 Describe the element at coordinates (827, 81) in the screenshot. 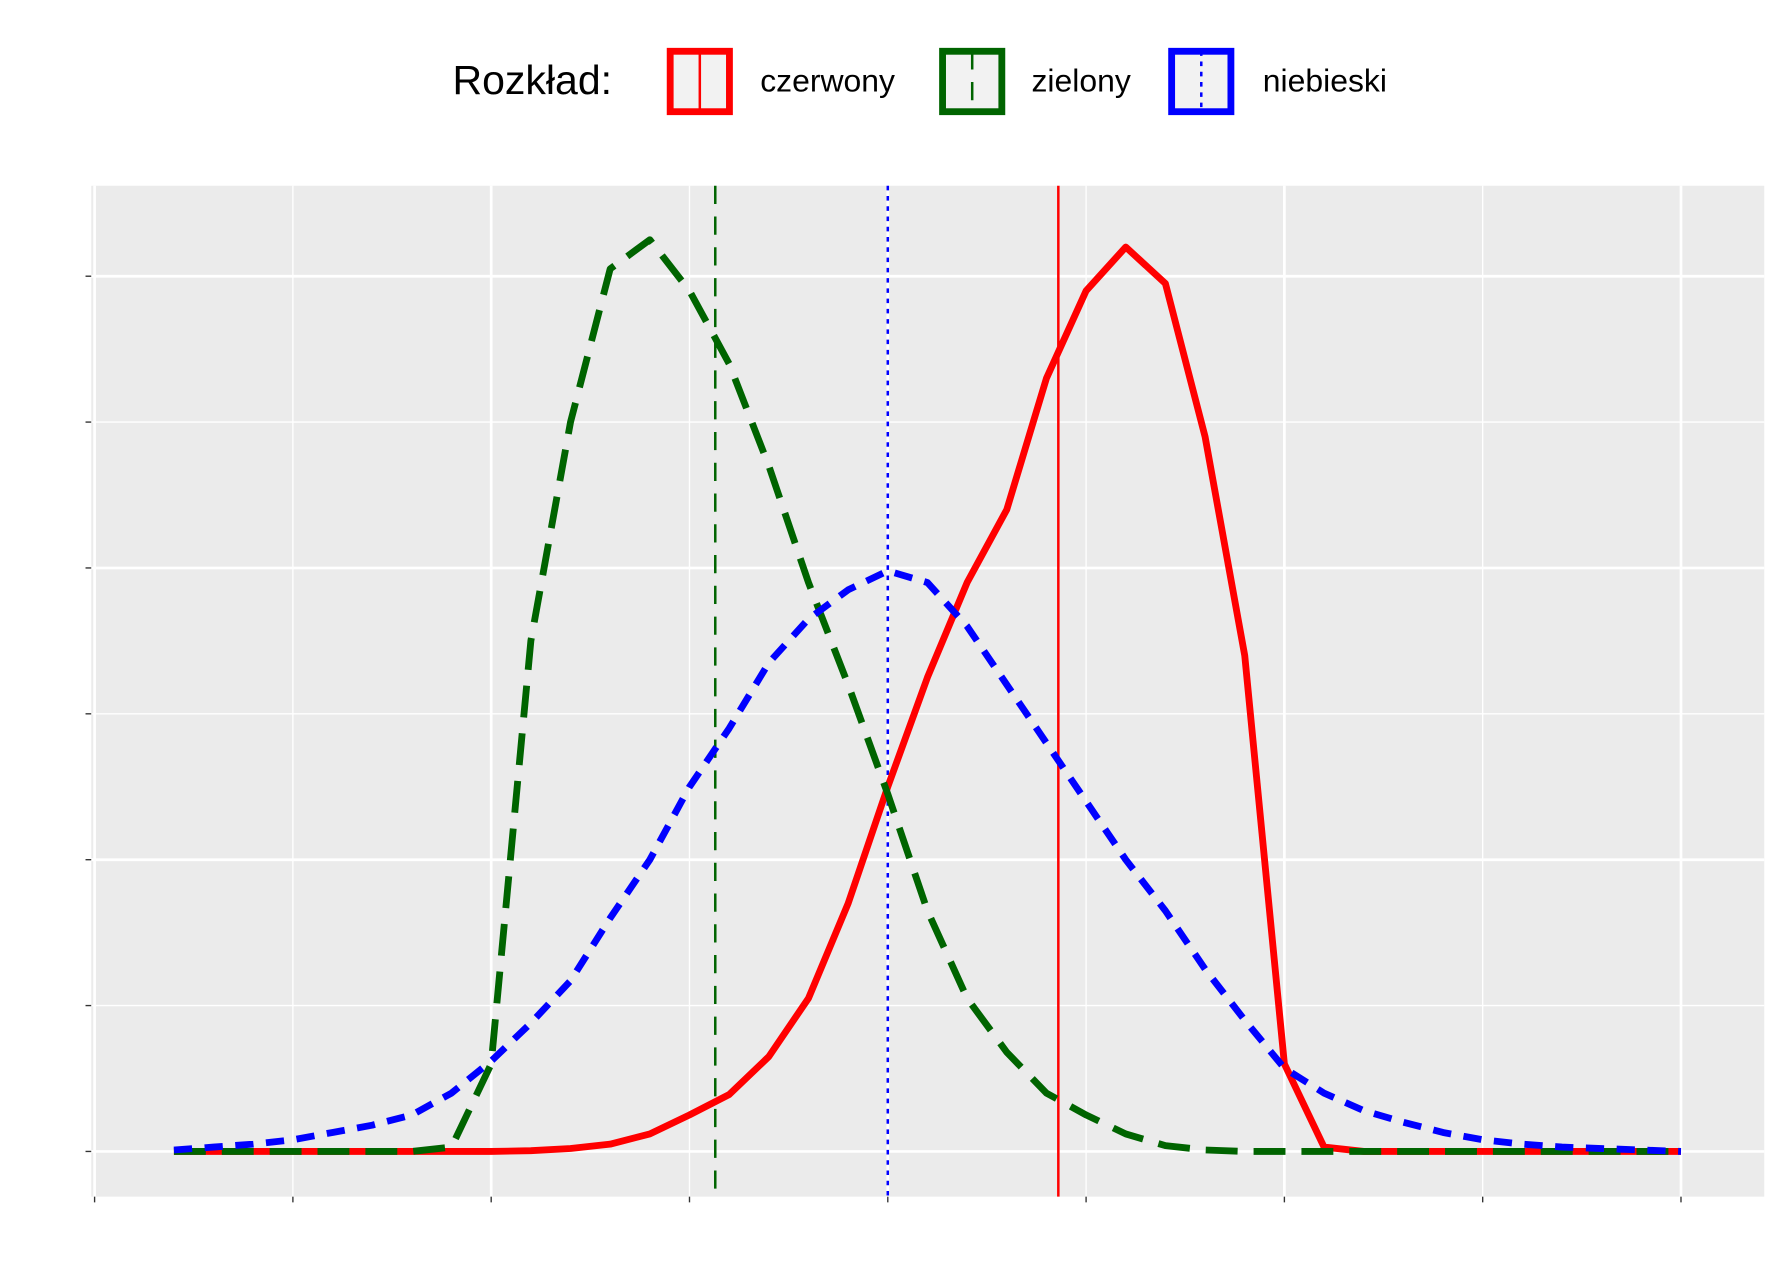

I see `legend-label: czerwony` at that location.